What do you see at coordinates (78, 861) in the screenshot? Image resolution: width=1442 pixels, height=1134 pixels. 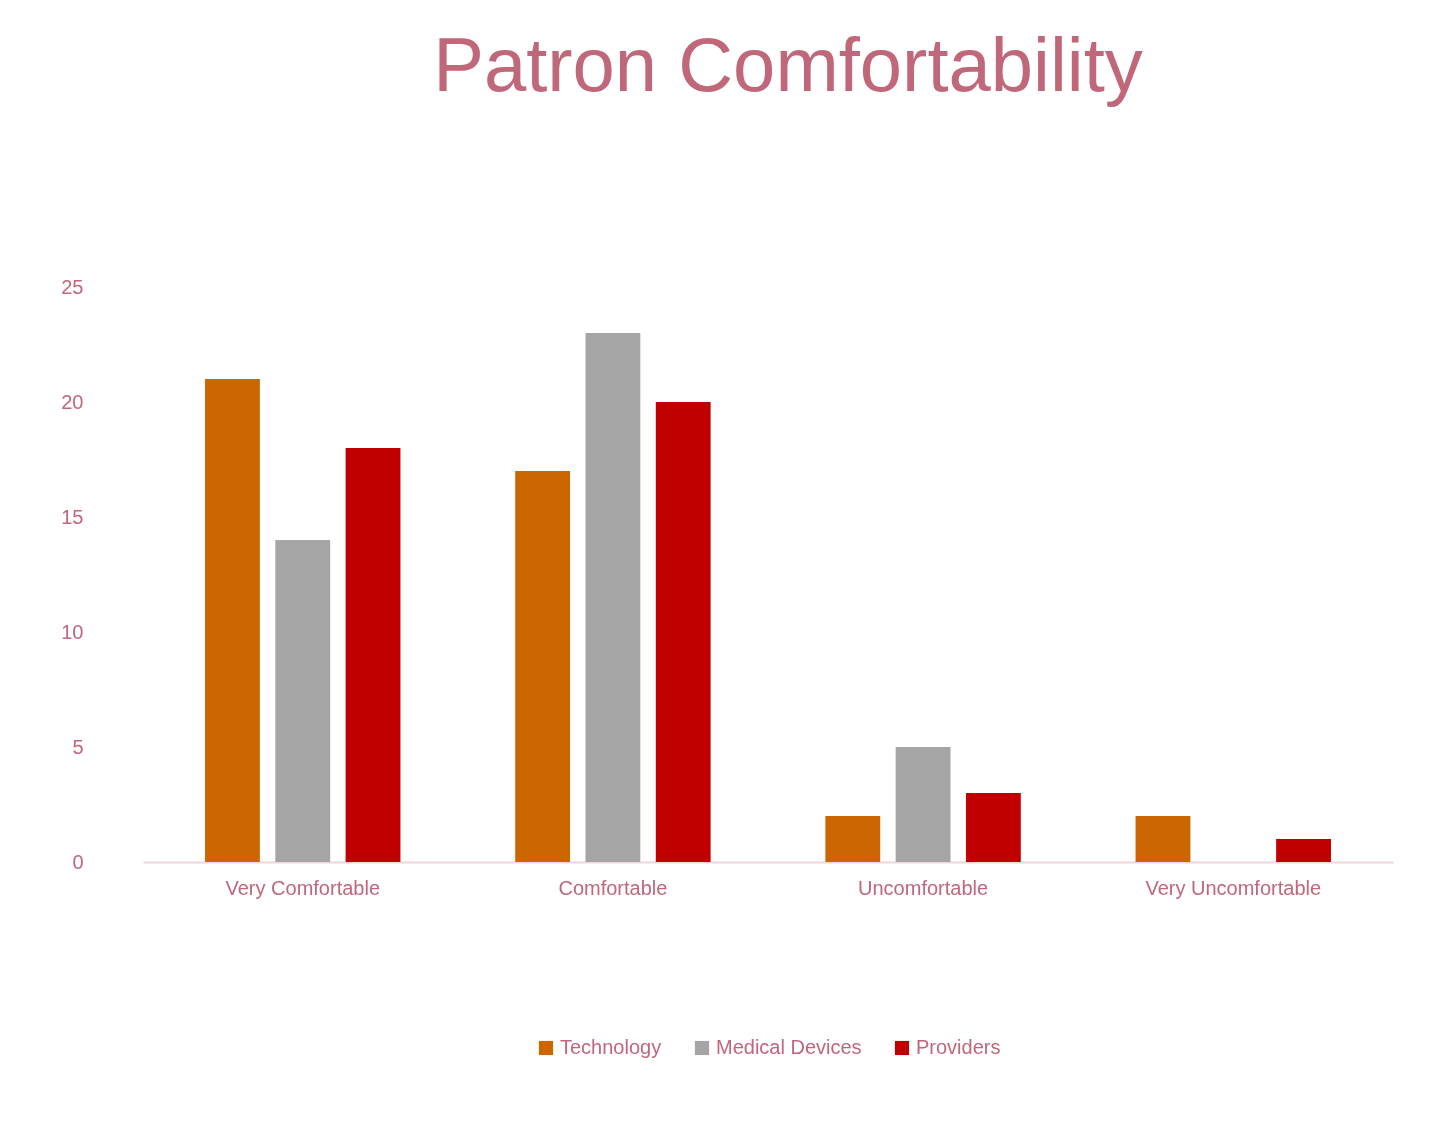 I see `y-tick-label: 0` at bounding box center [78, 861].